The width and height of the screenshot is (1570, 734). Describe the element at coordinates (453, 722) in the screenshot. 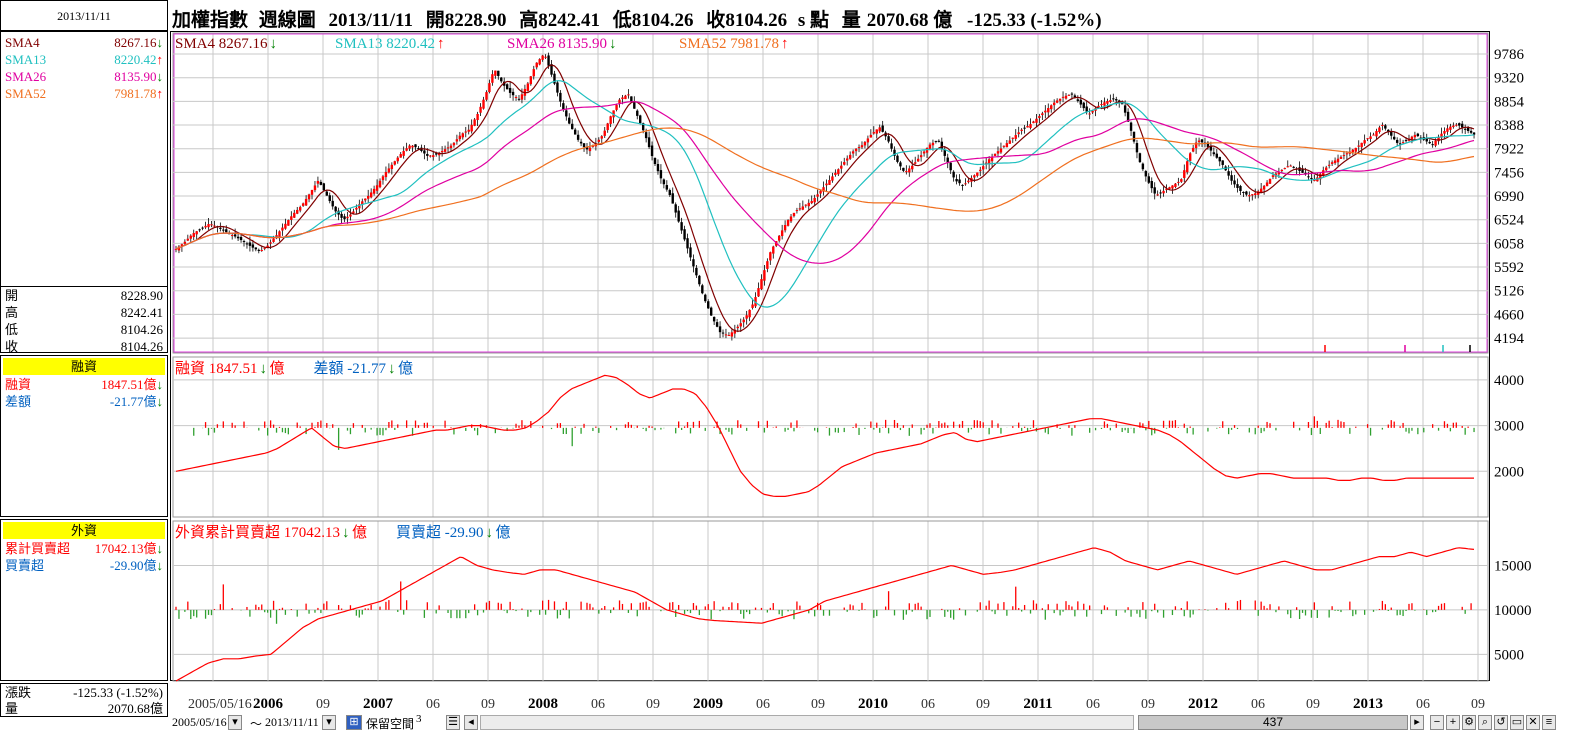

I see `grid-toggle-icon: ☰` at that location.